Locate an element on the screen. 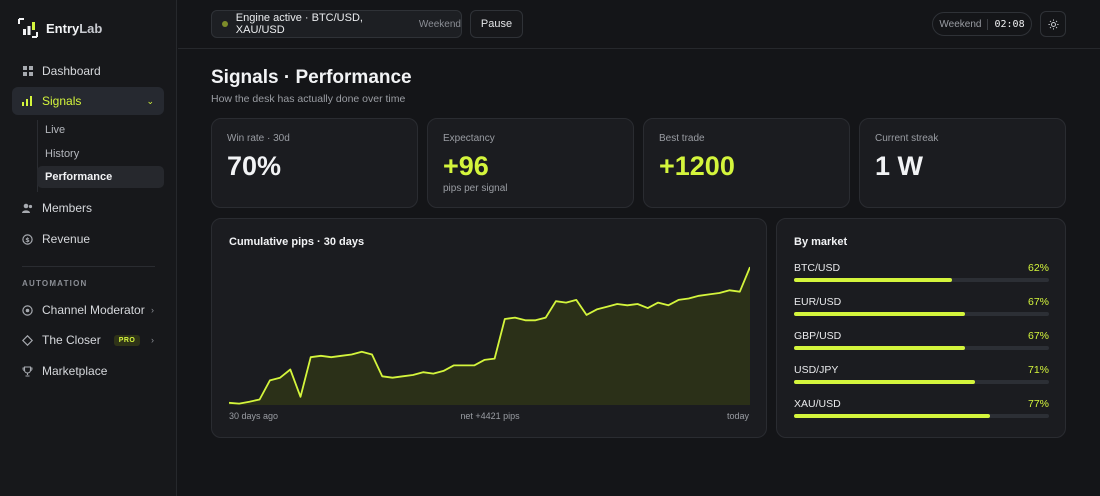  pro-badge: PRO is located at coordinates (127, 340).